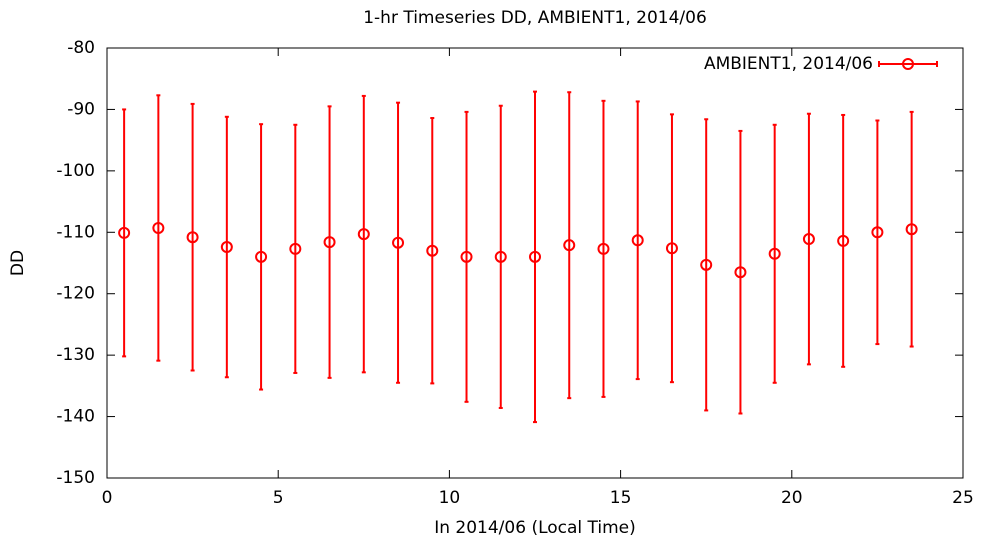 The width and height of the screenshot is (986, 552). What do you see at coordinates (75, 355) in the screenshot?
I see `y-tick-label: -130` at bounding box center [75, 355].